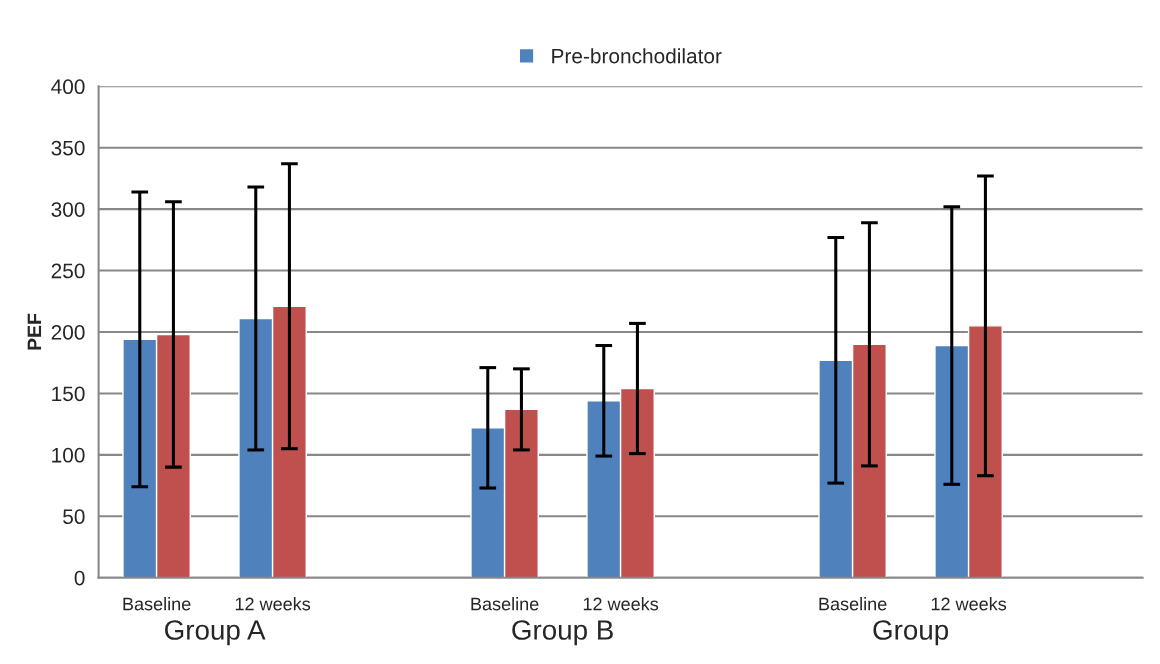  What do you see at coordinates (68, 332) in the screenshot?
I see `y-tick-label: 200` at bounding box center [68, 332].